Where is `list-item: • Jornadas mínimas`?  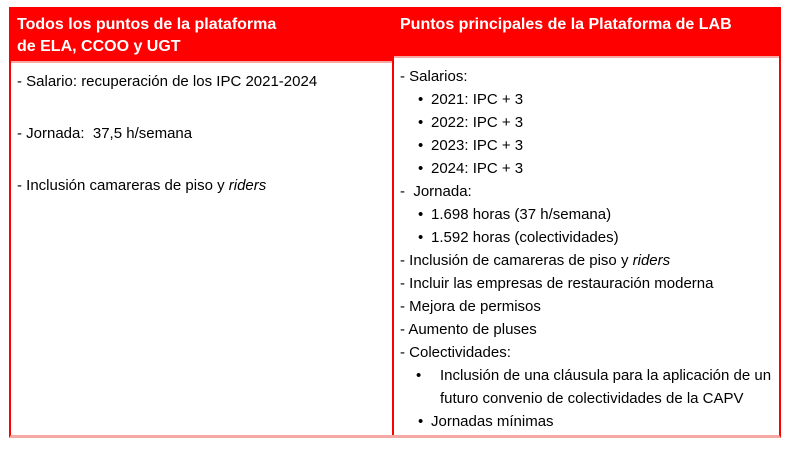
list-item: • Jornadas mínimas is located at coordinates (588, 421).